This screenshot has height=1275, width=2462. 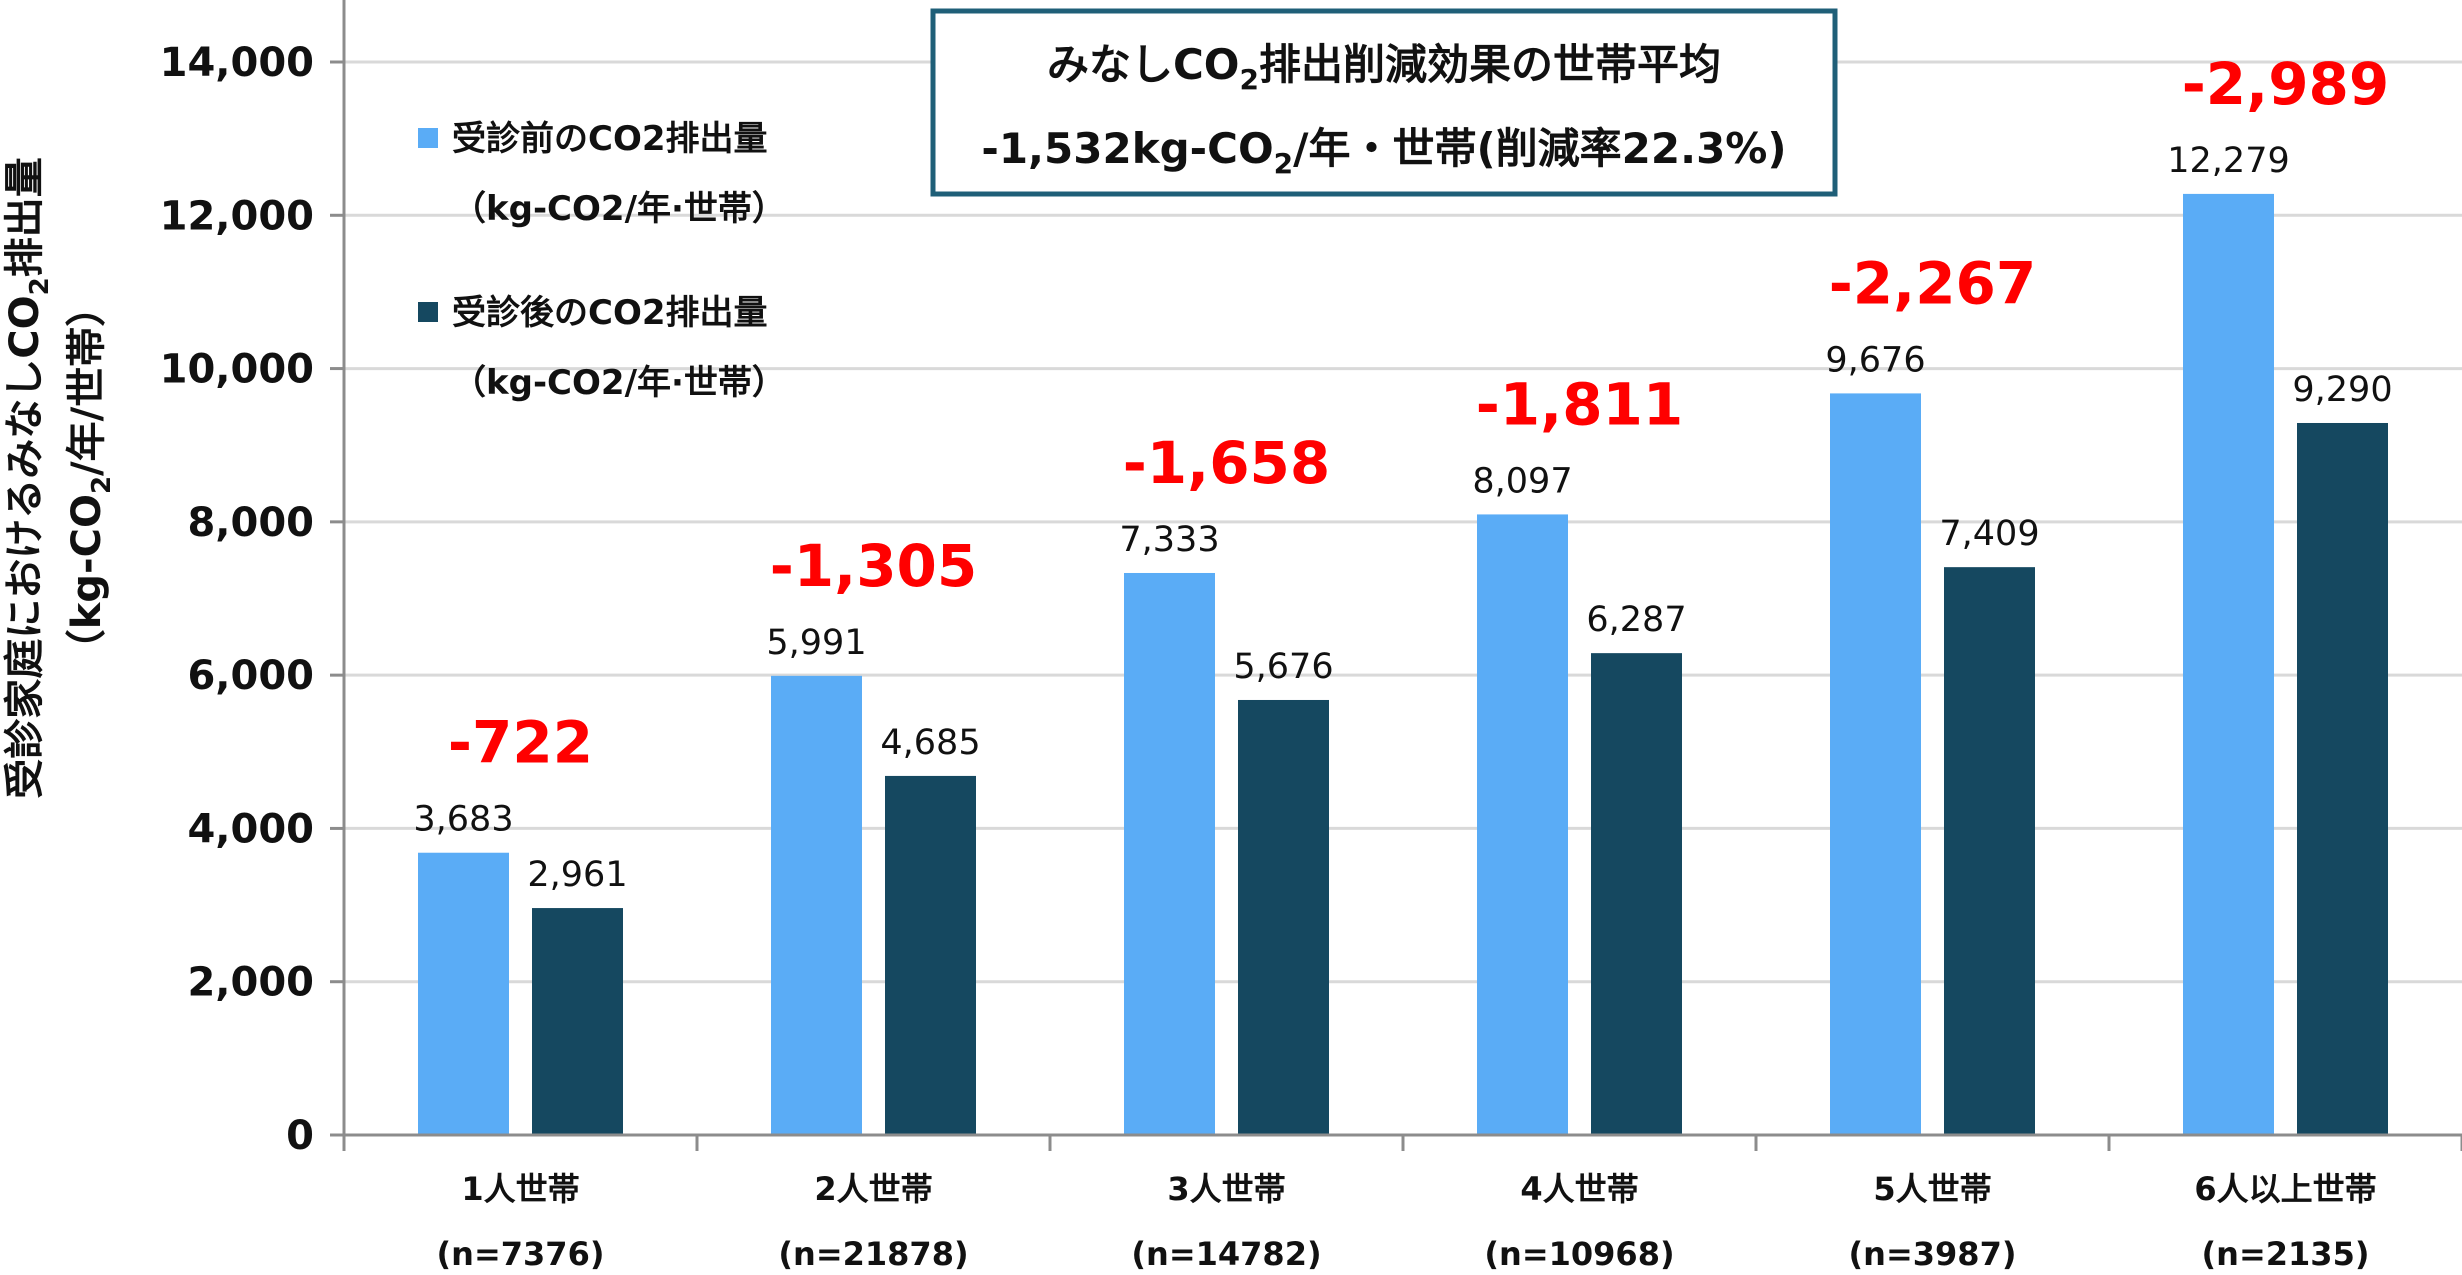 What do you see at coordinates (90, 478) in the screenshot?
I see `y-axis-title-line2: （kg-CO2/年/世帯）` at bounding box center [90, 478].